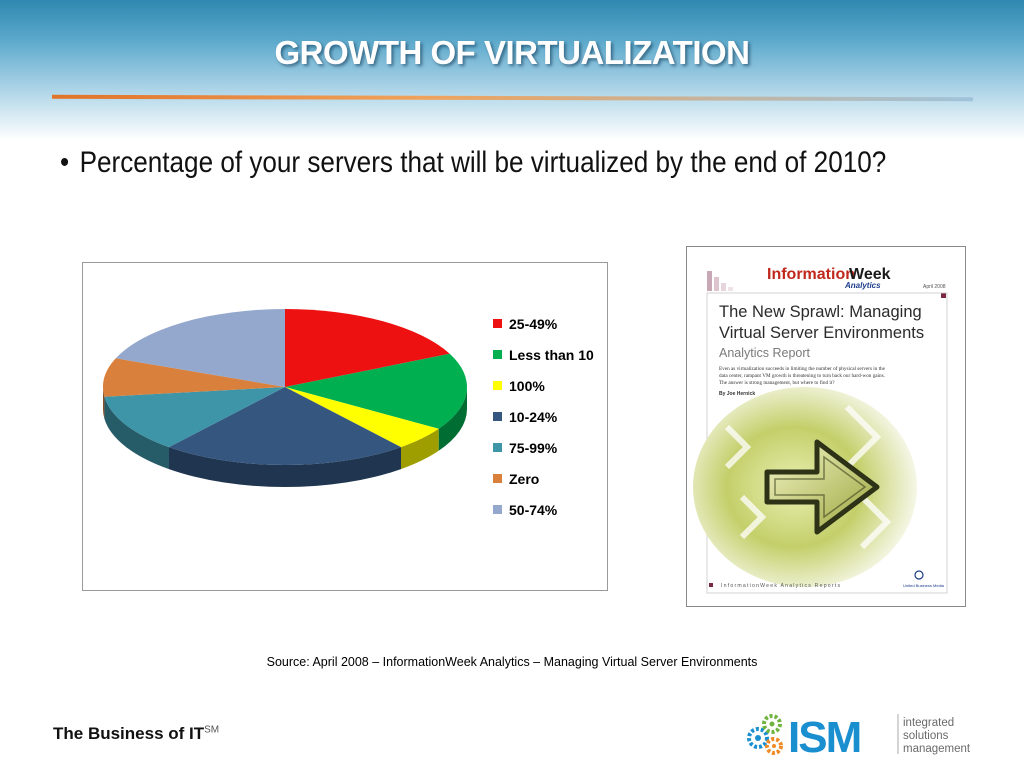 The height and width of the screenshot is (768, 1024). What do you see at coordinates (533, 448) in the screenshot?
I see `legend-label: 75-99%` at bounding box center [533, 448].